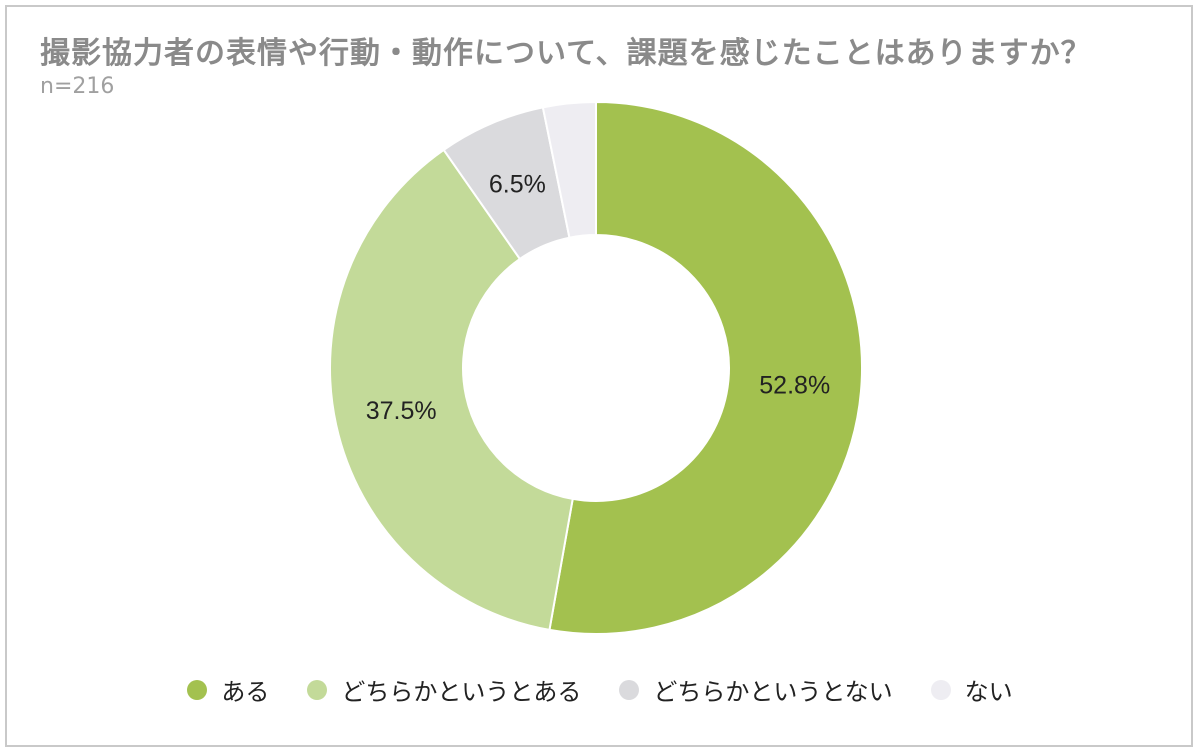  I want to click on legend-item-nai: ない, so click(971, 689).